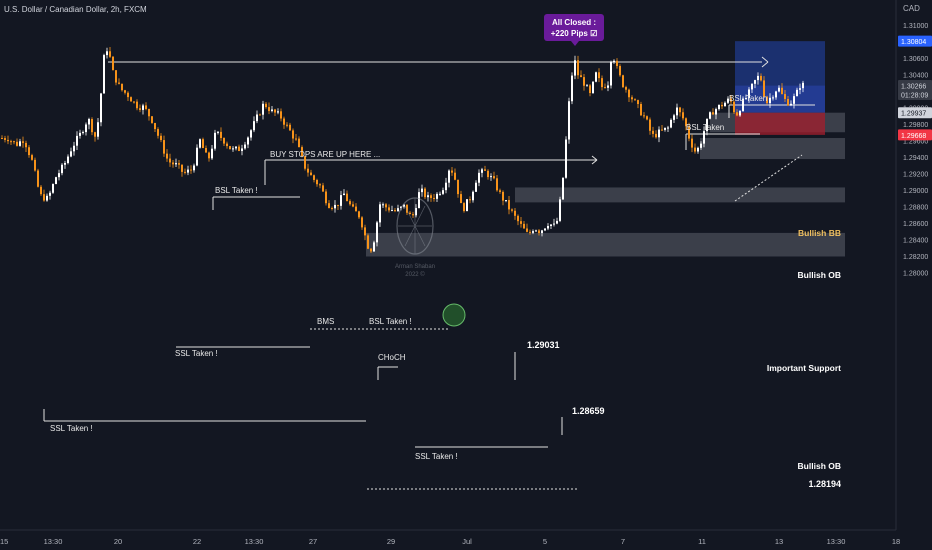 The width and height of the screenshot is (932, 550). What do you see at coordinates (804, 368) in the screenshot?
I see `important-support-label: Important Support` at bounding box center [804, 368].